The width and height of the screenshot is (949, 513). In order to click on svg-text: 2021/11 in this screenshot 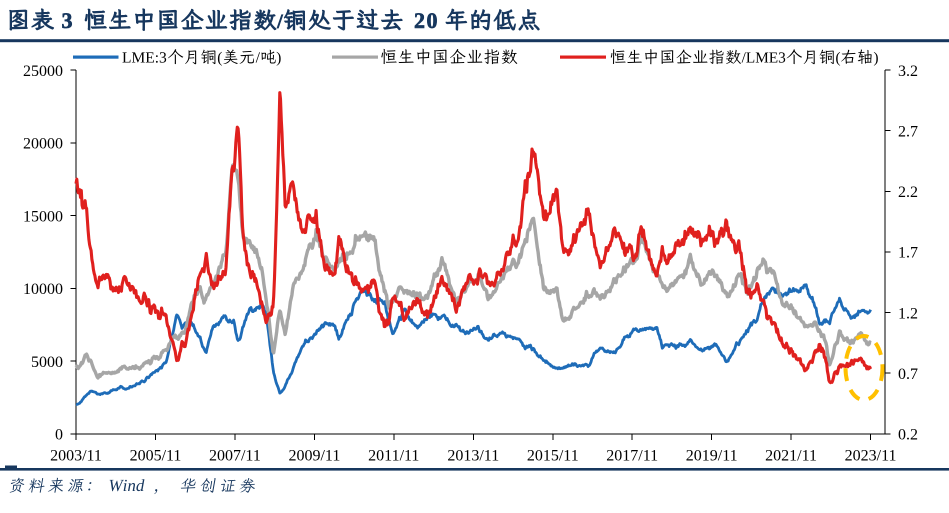, I will do `click(791, 456)`.